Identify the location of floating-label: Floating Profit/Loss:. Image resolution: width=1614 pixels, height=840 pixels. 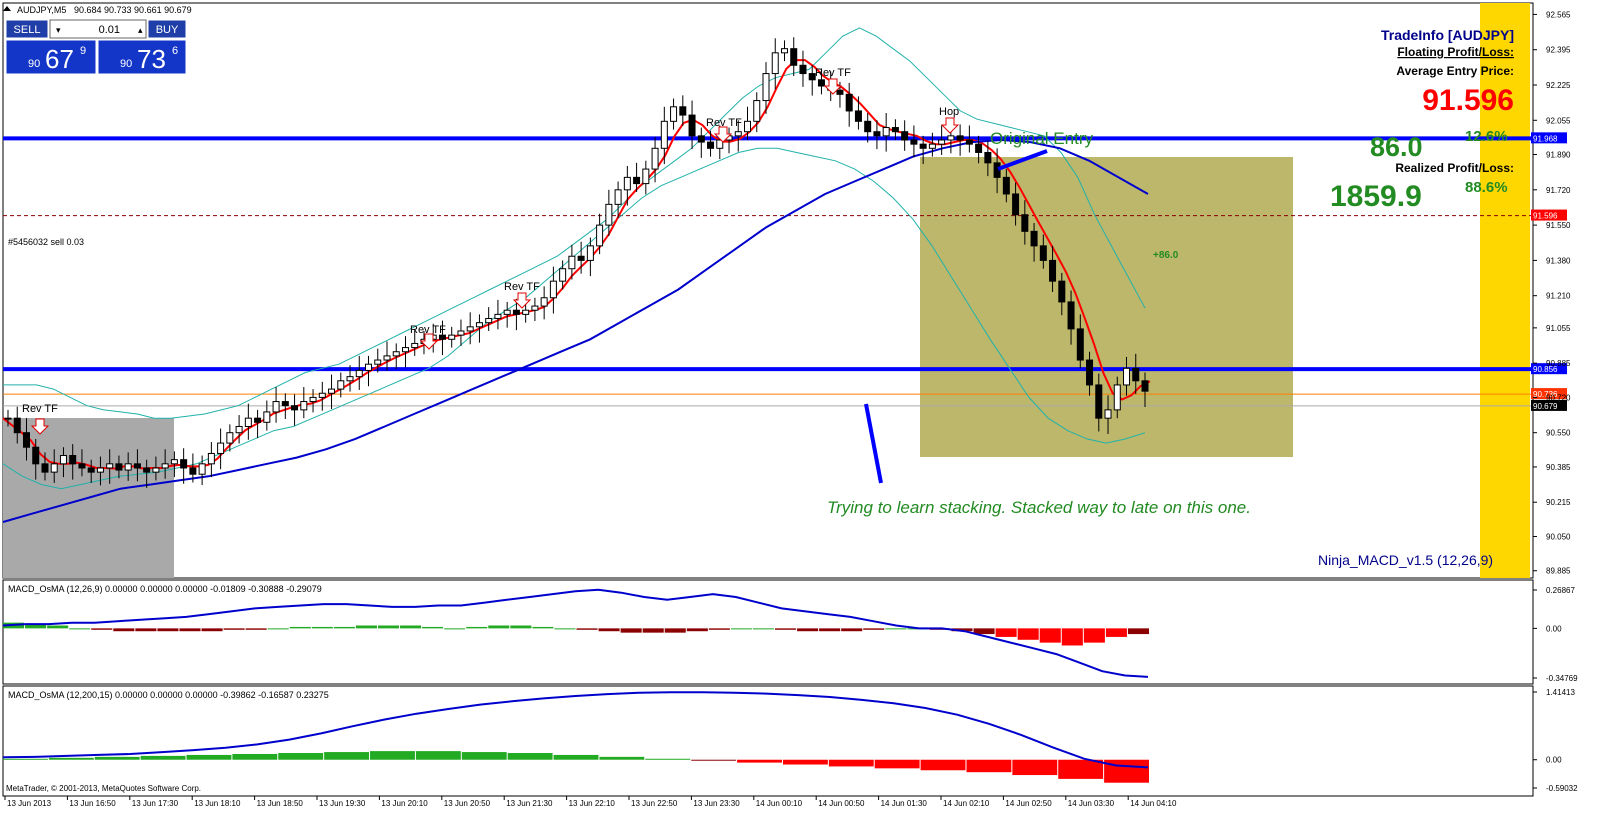
(1455, 52).